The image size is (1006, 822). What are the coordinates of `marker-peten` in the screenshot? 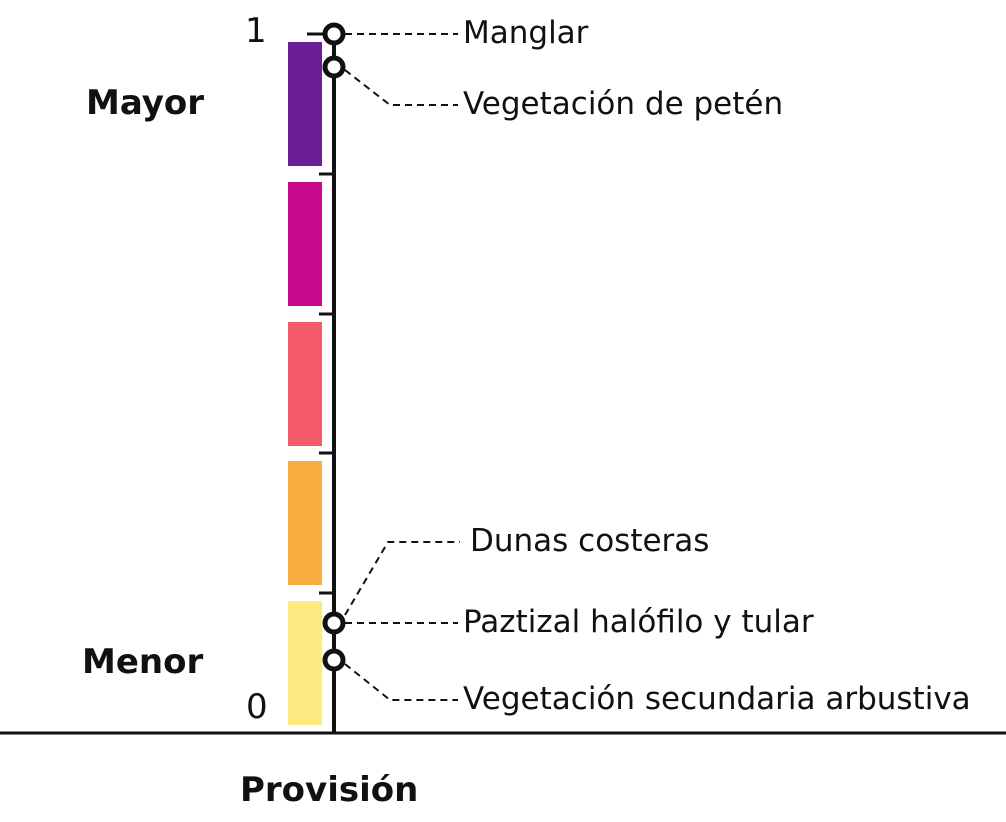 It's located at (334, 67).